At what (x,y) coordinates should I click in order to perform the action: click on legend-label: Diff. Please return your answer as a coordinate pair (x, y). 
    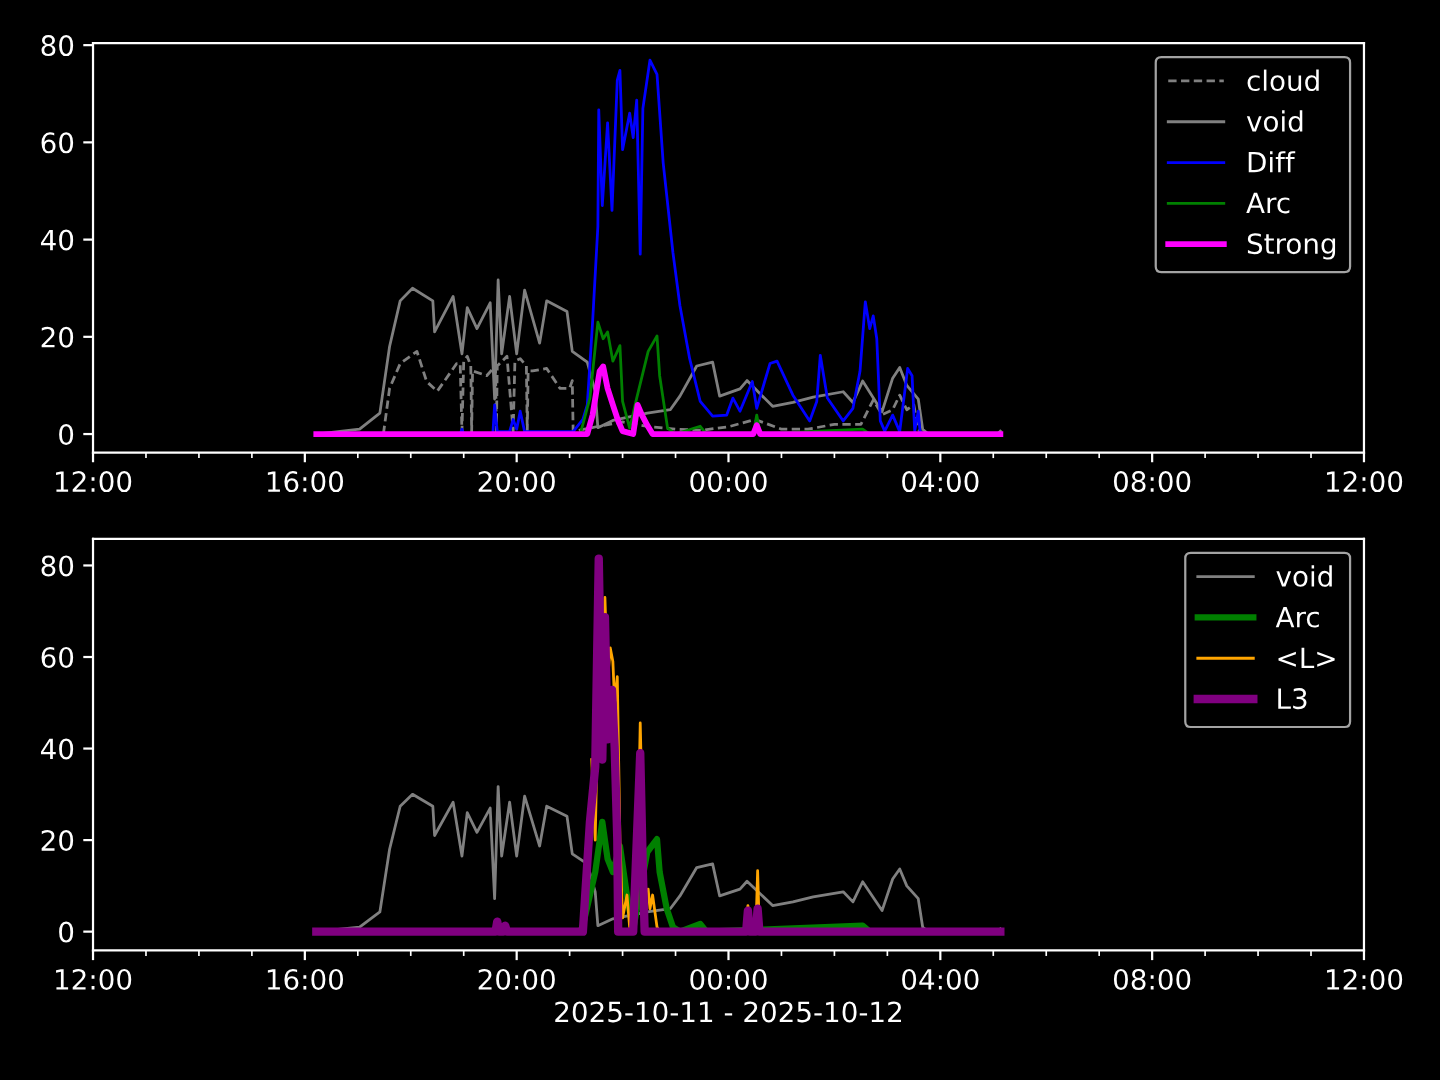
    Looking at the image, I should click on (1272, 162).